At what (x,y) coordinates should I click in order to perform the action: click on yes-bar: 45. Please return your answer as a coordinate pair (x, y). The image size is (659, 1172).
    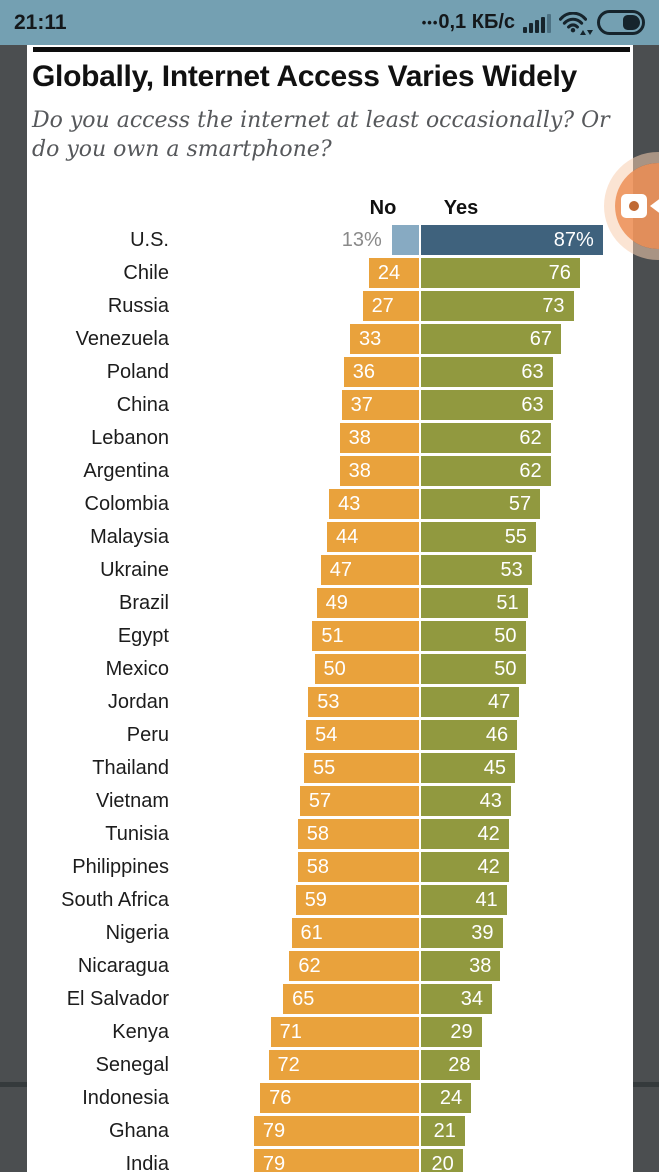
    Looking at the image, I should click on (468, 768).